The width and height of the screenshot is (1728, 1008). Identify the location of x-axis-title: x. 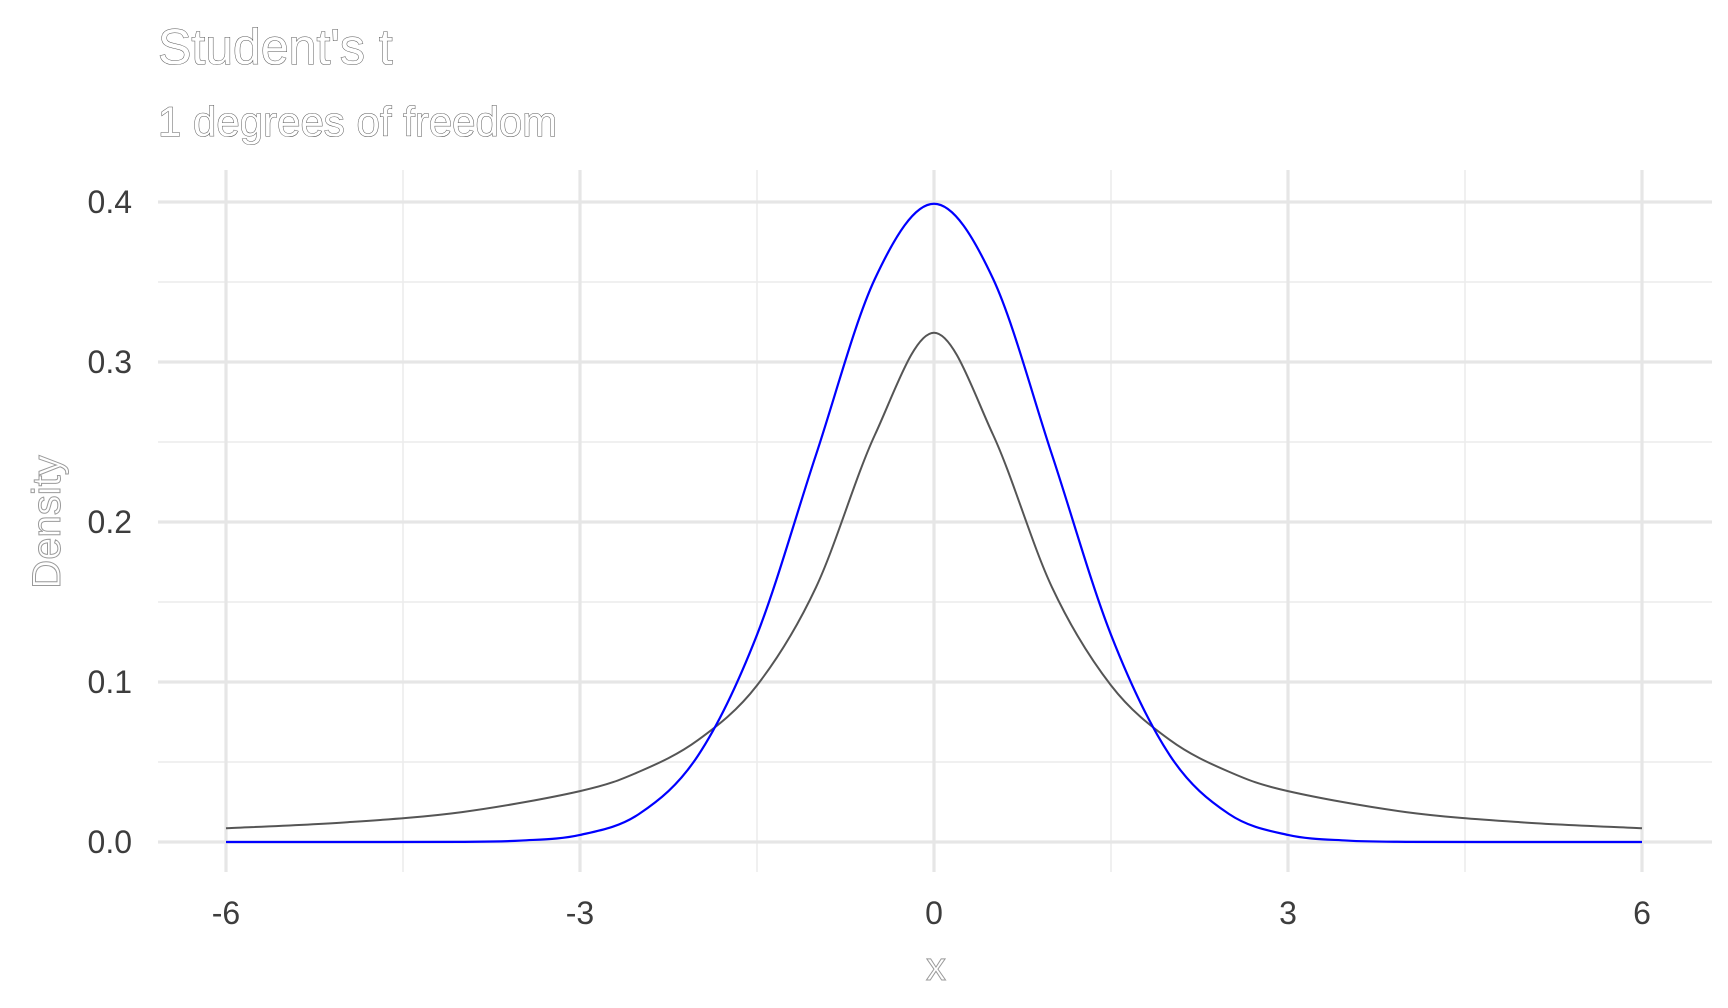
(936, 967).